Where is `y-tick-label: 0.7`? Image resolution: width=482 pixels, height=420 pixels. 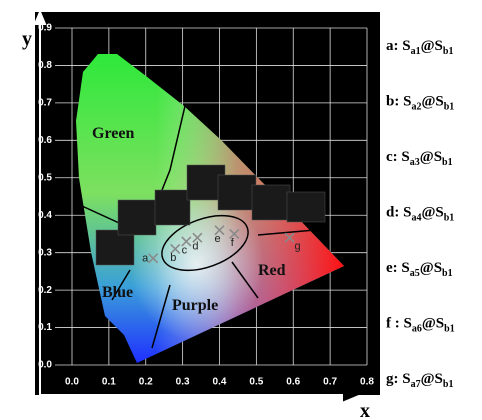
y-tick-label: 0.7 is located at coordinates (45, 103).